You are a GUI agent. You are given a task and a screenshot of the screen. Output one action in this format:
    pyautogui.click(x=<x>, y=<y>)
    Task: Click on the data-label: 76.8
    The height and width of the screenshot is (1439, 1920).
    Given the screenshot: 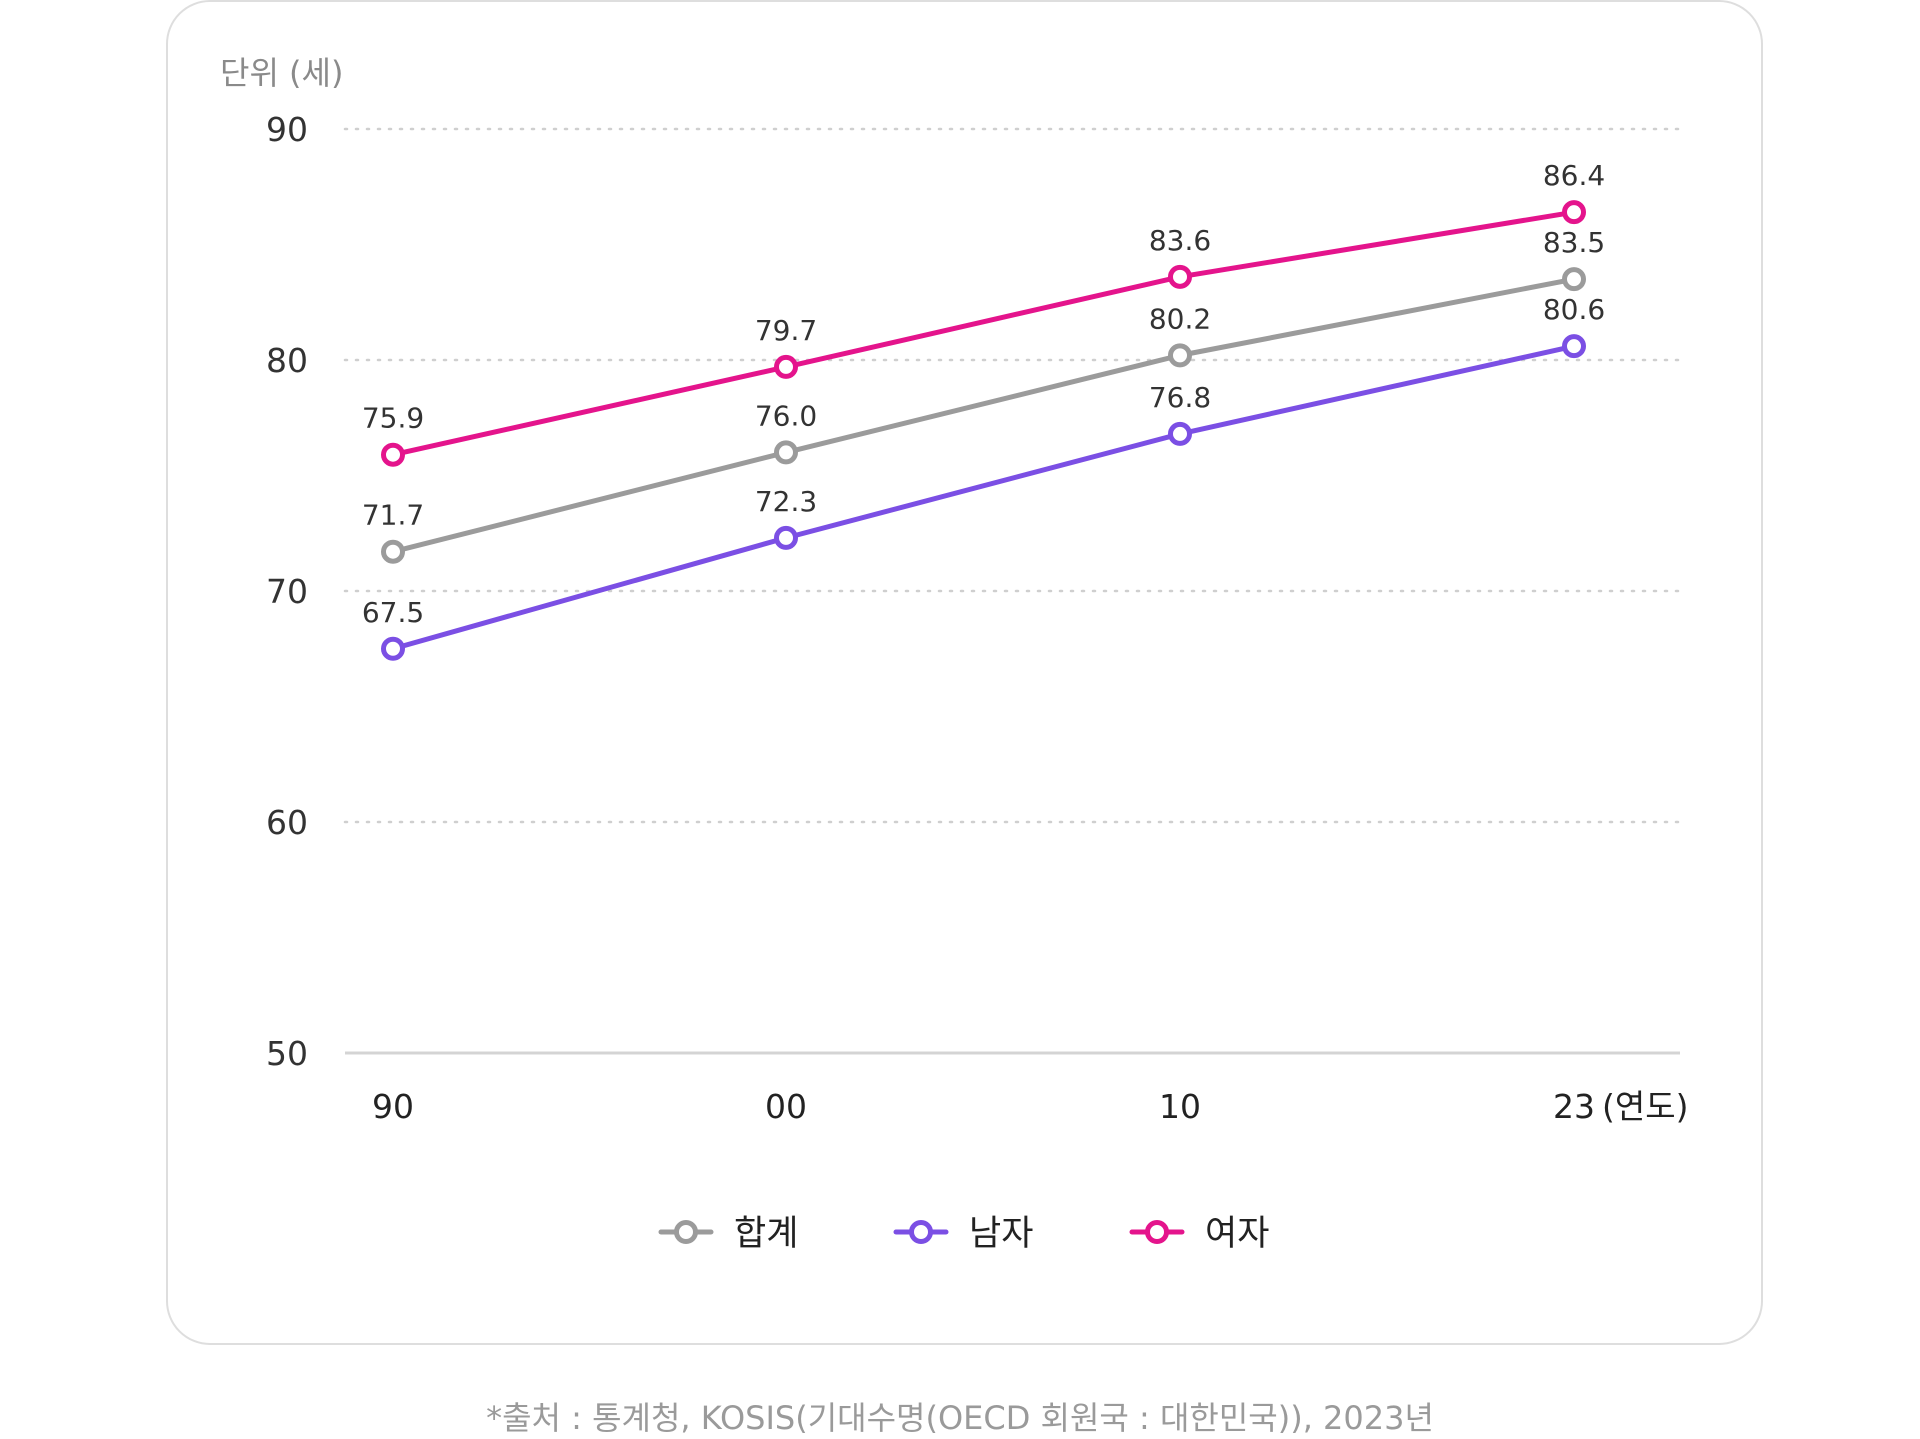 What is the action you would take?
    pyautogui.click(x=1180, y=397)
    